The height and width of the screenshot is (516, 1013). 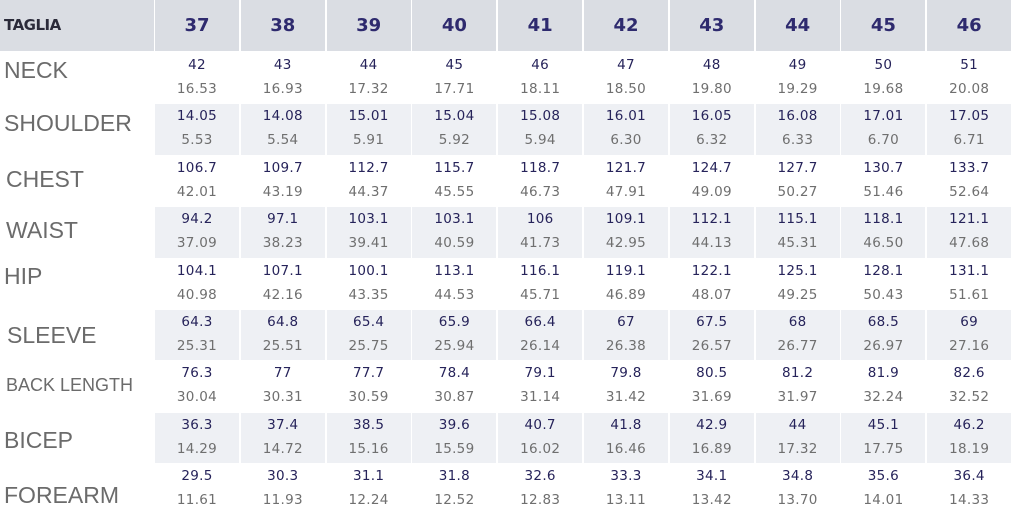 I want to click on measurement-cell: 76.3 30.04, so click(x=197, y=386).